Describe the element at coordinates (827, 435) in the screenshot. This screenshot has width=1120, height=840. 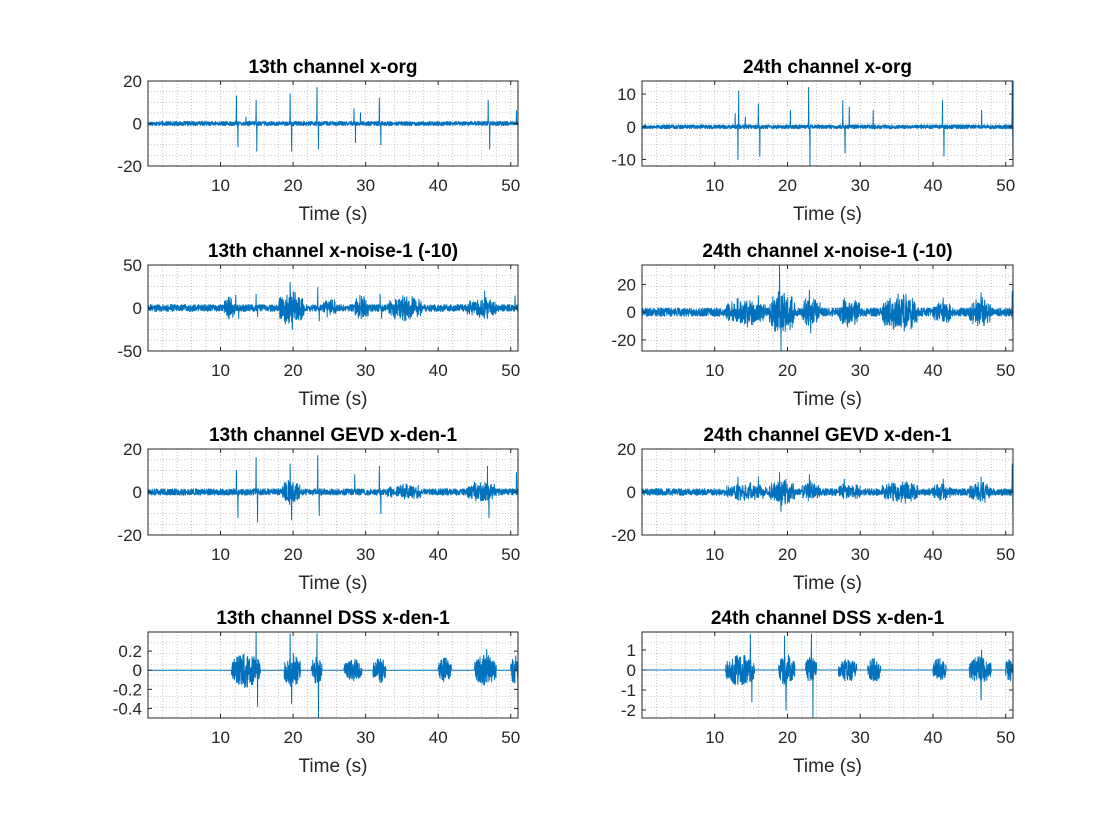
I see `subplot-title: 24th channel GEVD x-den-1` at that location.